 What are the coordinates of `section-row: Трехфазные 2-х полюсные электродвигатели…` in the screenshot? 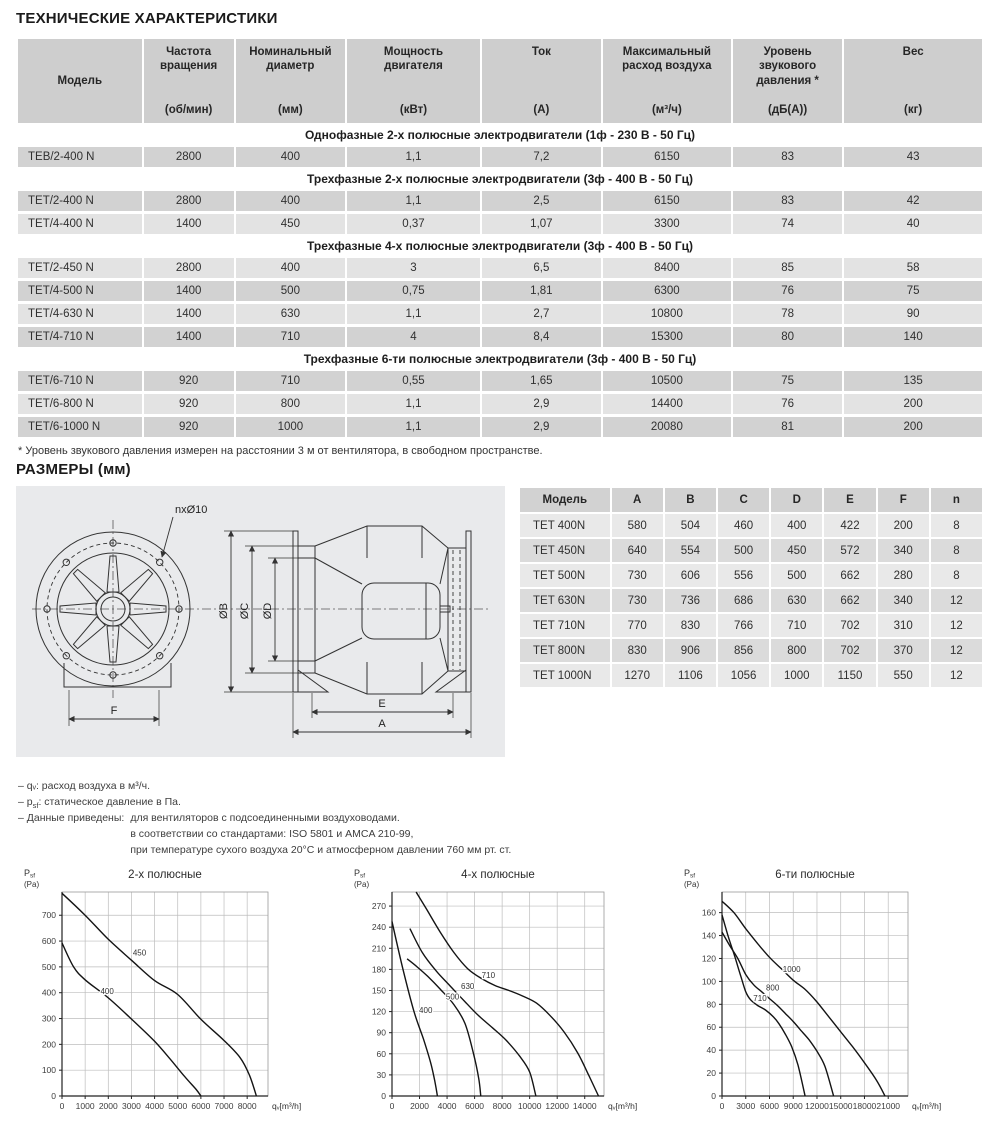 It's located at (500, 179).